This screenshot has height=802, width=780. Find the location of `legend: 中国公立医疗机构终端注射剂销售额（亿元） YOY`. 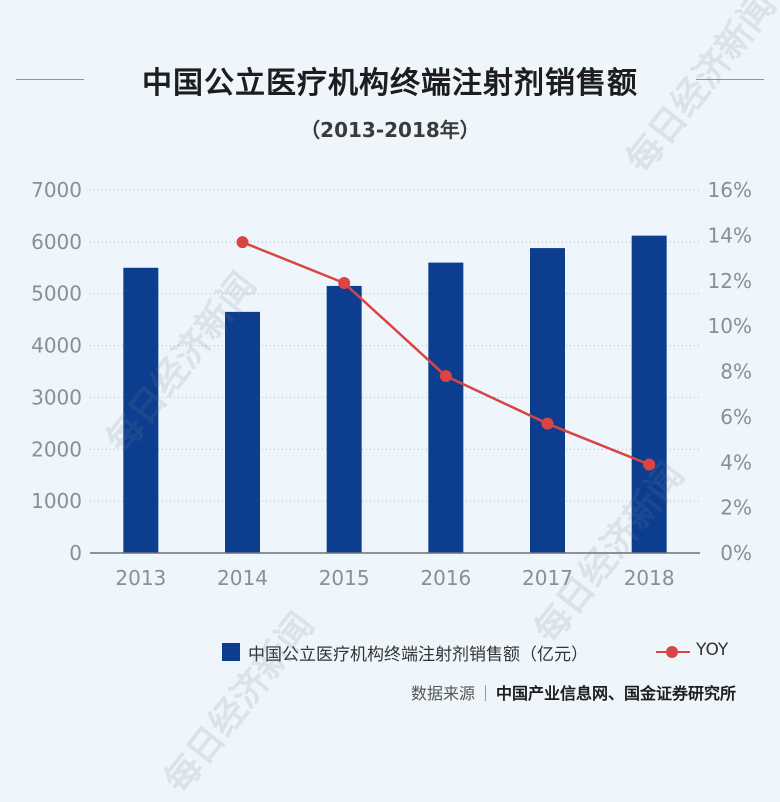

legend: 中国公立医疗机构终端注射剂销售额（亿元） YOY is located at coordinates (390, 652).